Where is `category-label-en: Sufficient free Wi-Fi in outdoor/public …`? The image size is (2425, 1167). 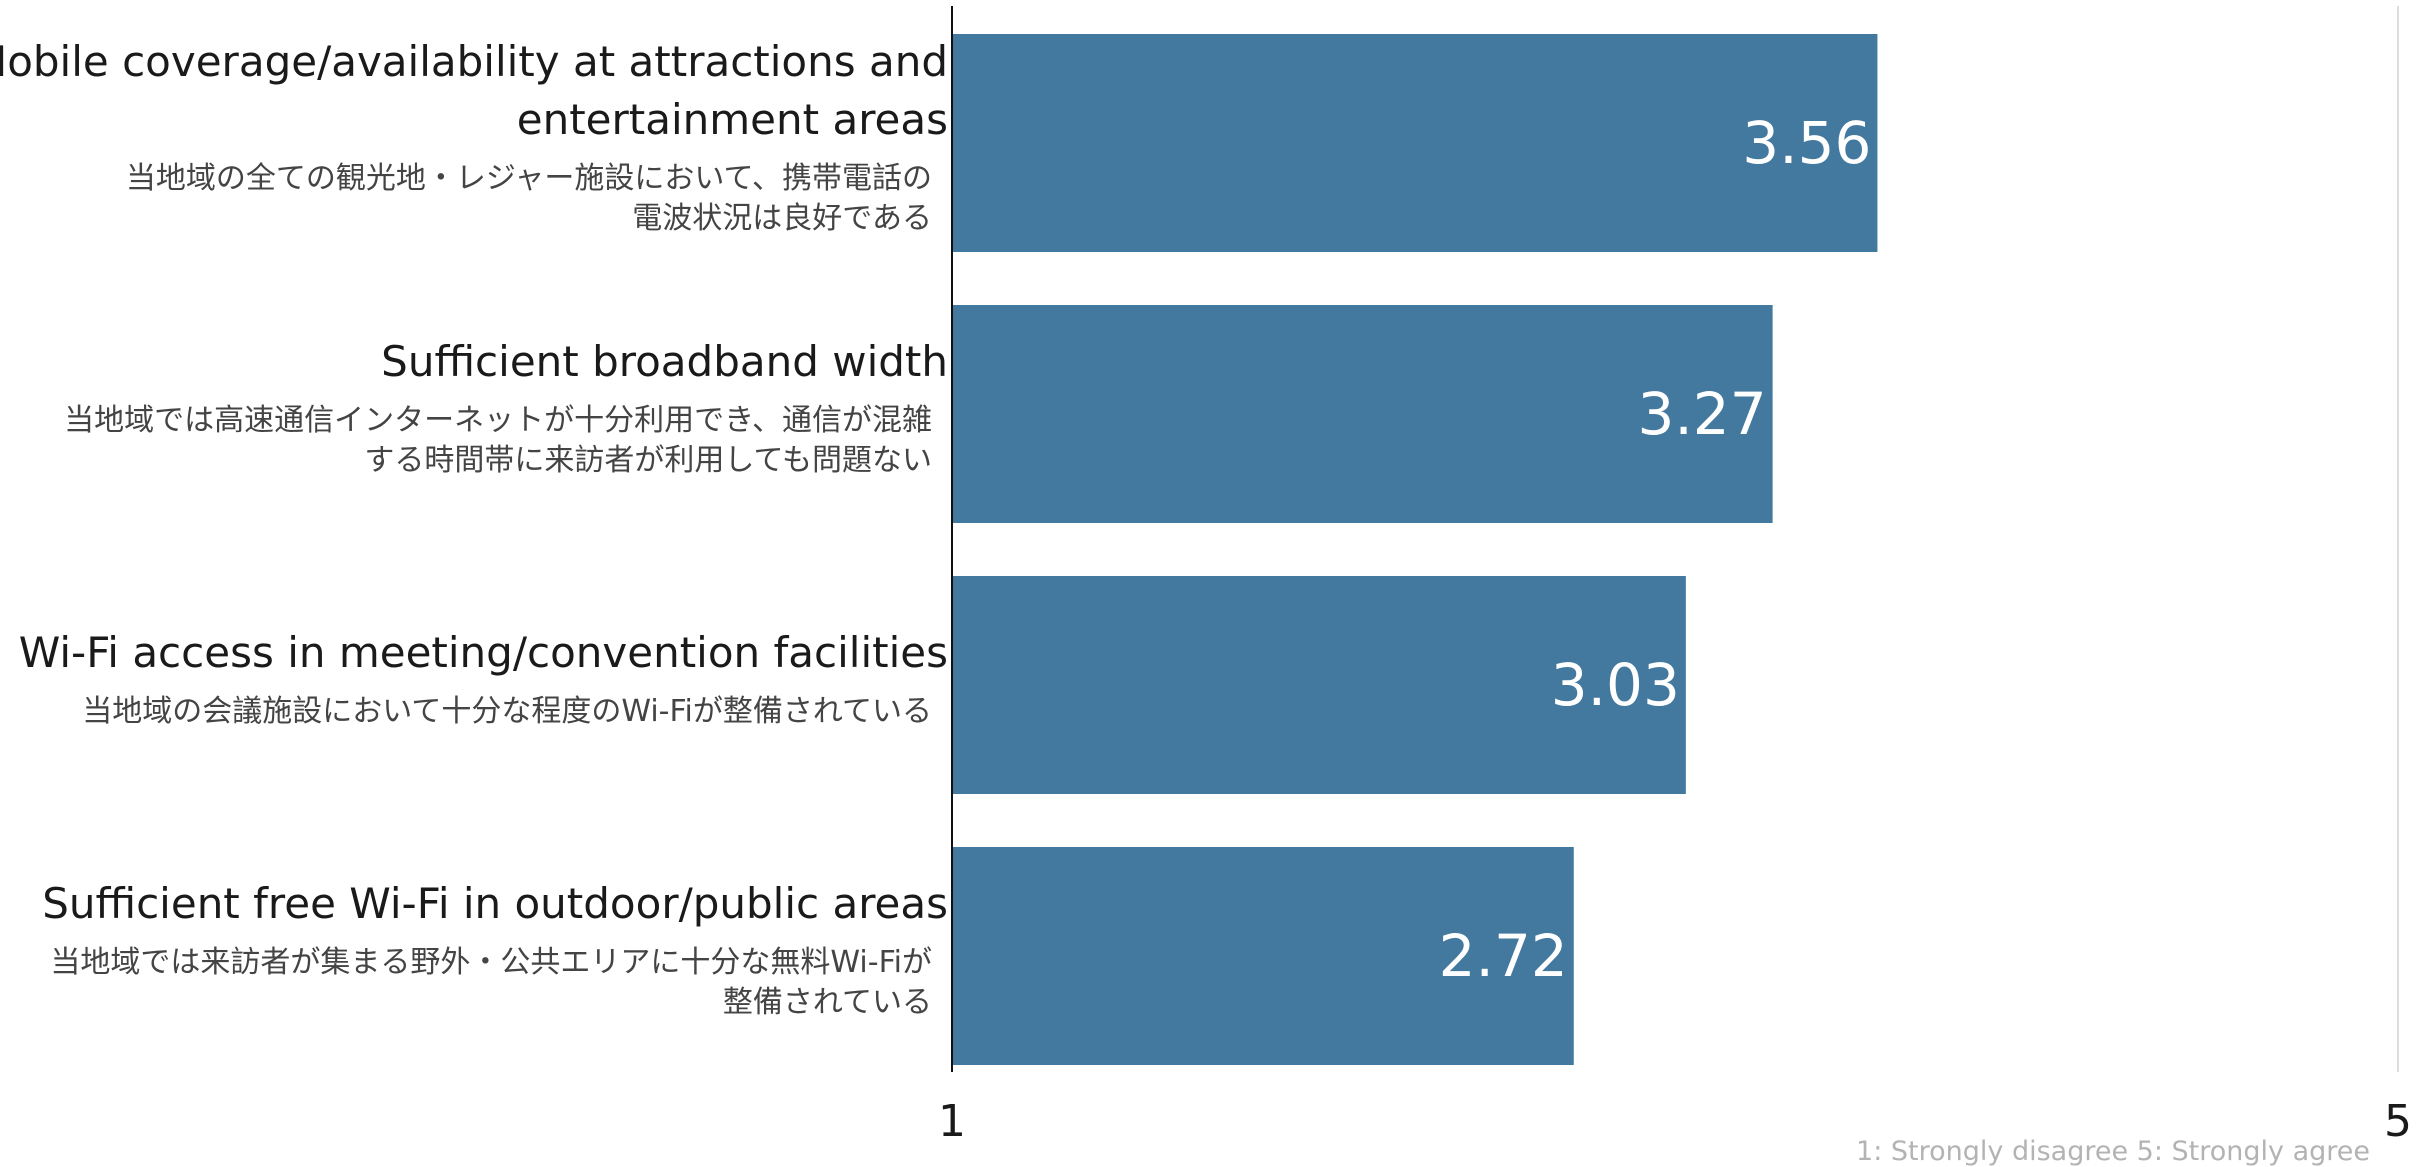 category-label-en: Sufficient free Wi-Fi in outdoor/public … is located at coordinates (495, 903).